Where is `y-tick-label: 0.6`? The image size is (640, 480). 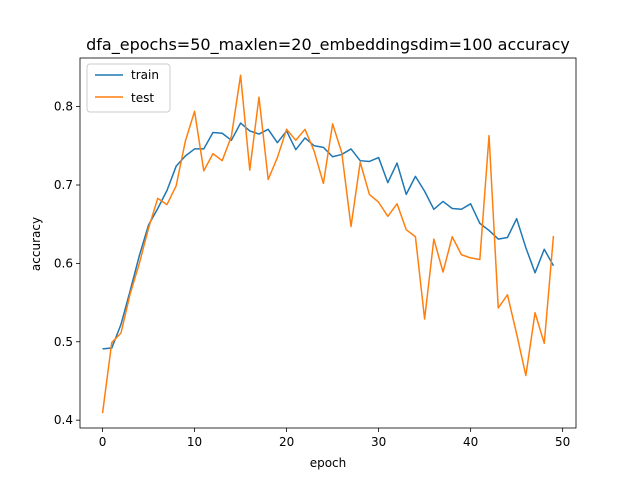 y-tick-label: 0.6 is located at coordinates (63, 263).